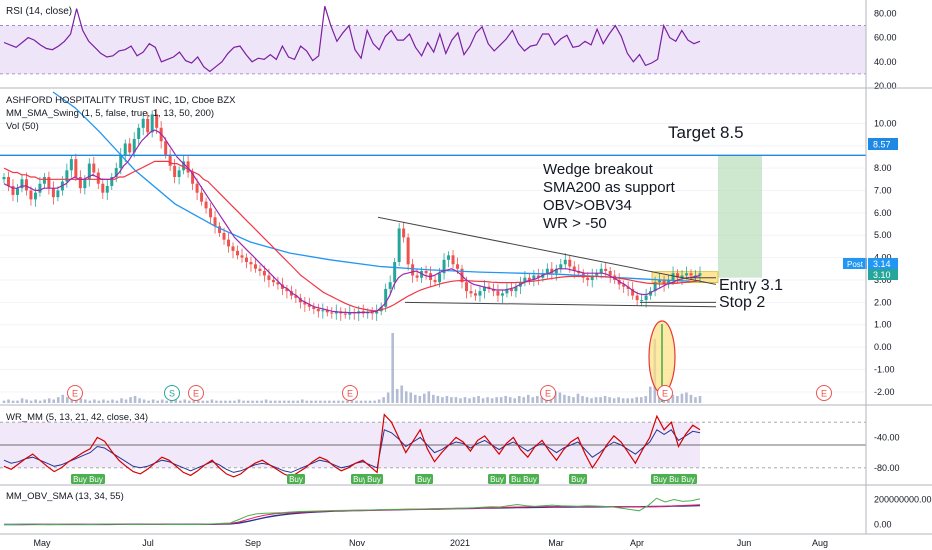 This screenshot has height=550, width=932. What do you see at coordinates (350, 394) in the screenshot?
I see `event-marker-label: E` at bounding box center [350, 394].